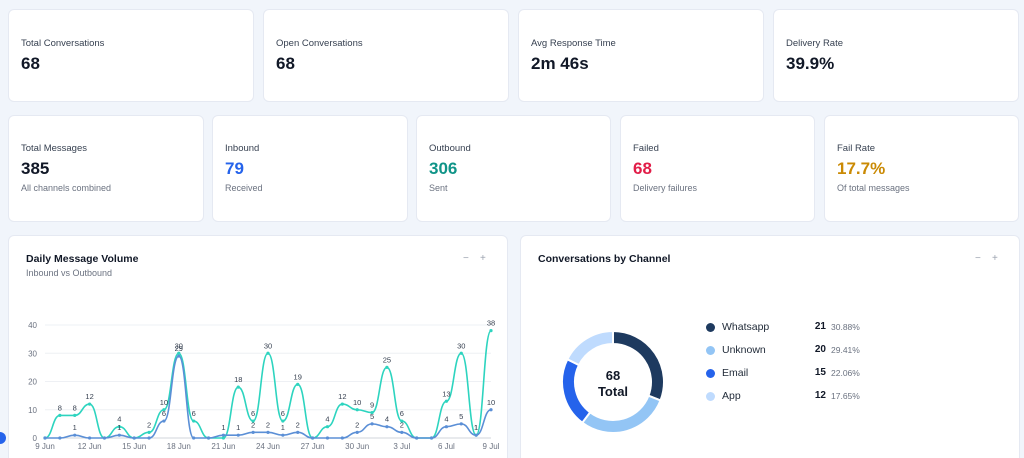 The height and width of the screenshot is (458, 1024). What do you see at coordinates (32, 410) in the screenshot?
I see `y-tick-label: 10` at bounding box center [32, 410].